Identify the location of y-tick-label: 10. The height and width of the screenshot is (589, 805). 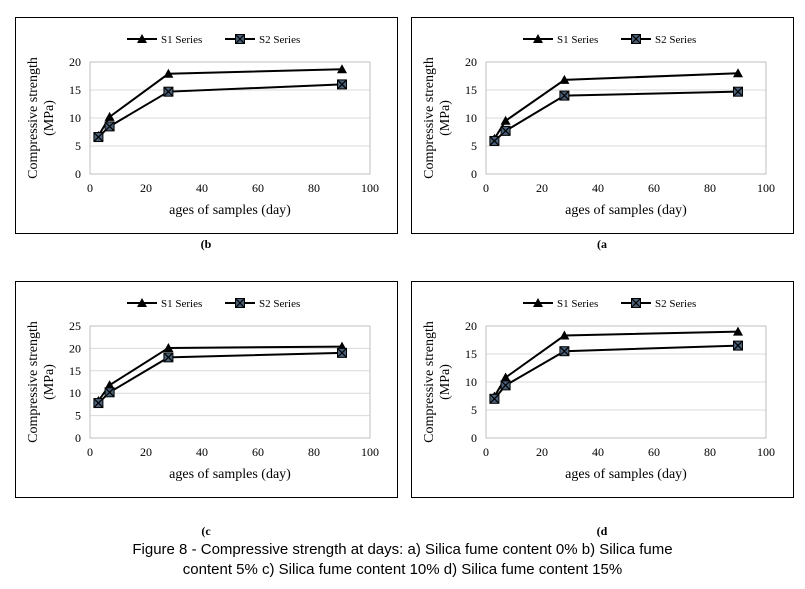
(471, 118).